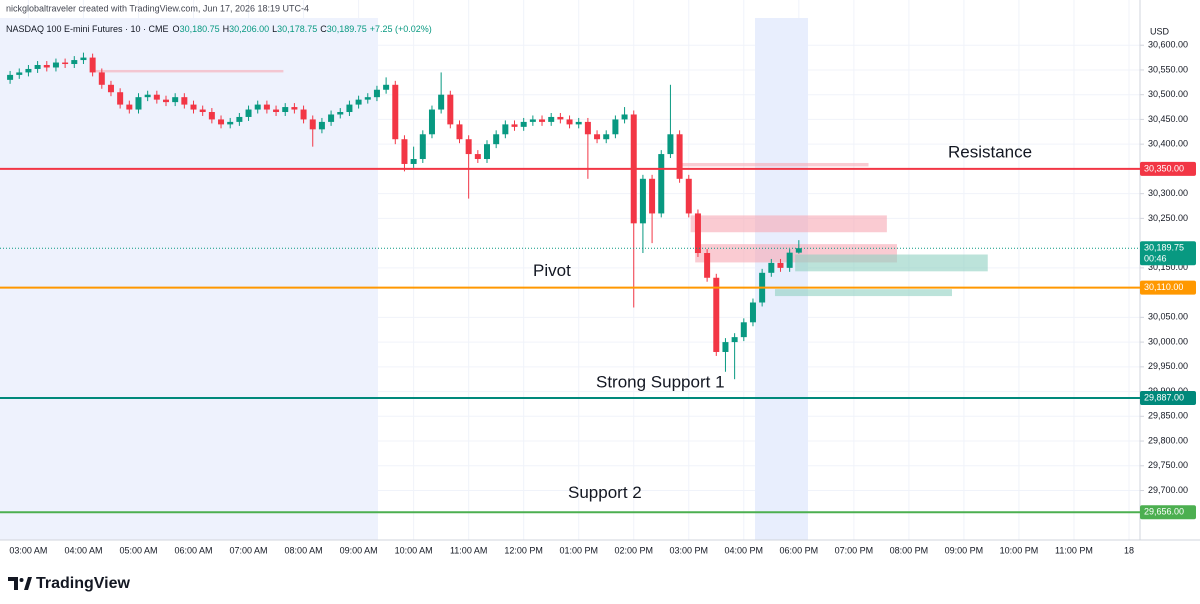 This screenshot has height=604, width=1200. Describe the element at coordinates (1168, 391) in the screenshot. I see `y-tick-label: 29,900.00` at that location.